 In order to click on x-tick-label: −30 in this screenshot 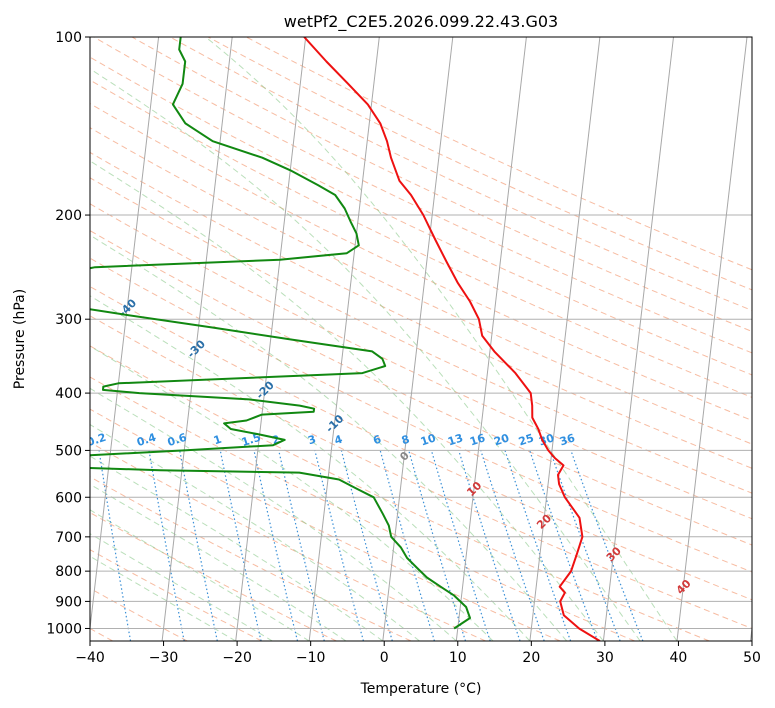, I will do `click(164, 658)`.